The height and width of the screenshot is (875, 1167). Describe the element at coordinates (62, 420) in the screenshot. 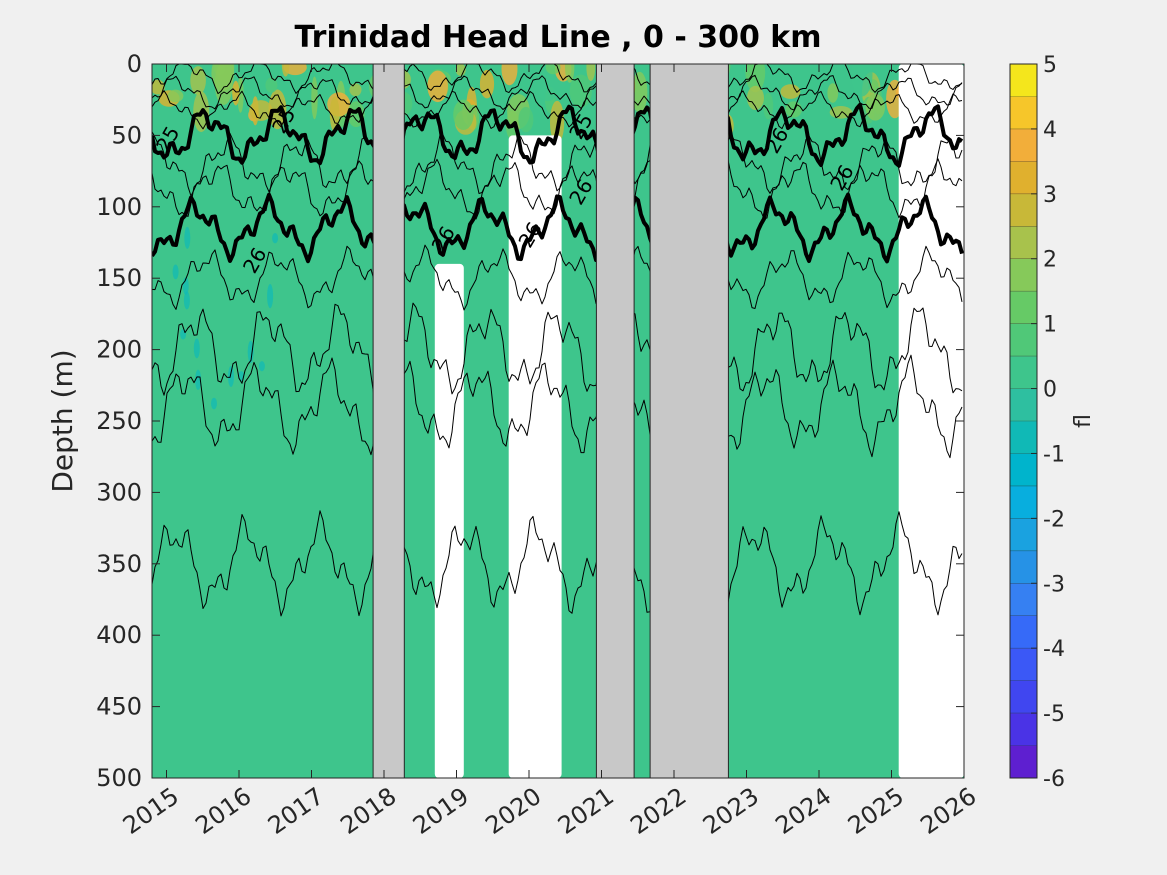

I see `y-axis-label: Depth (m)` at that location.